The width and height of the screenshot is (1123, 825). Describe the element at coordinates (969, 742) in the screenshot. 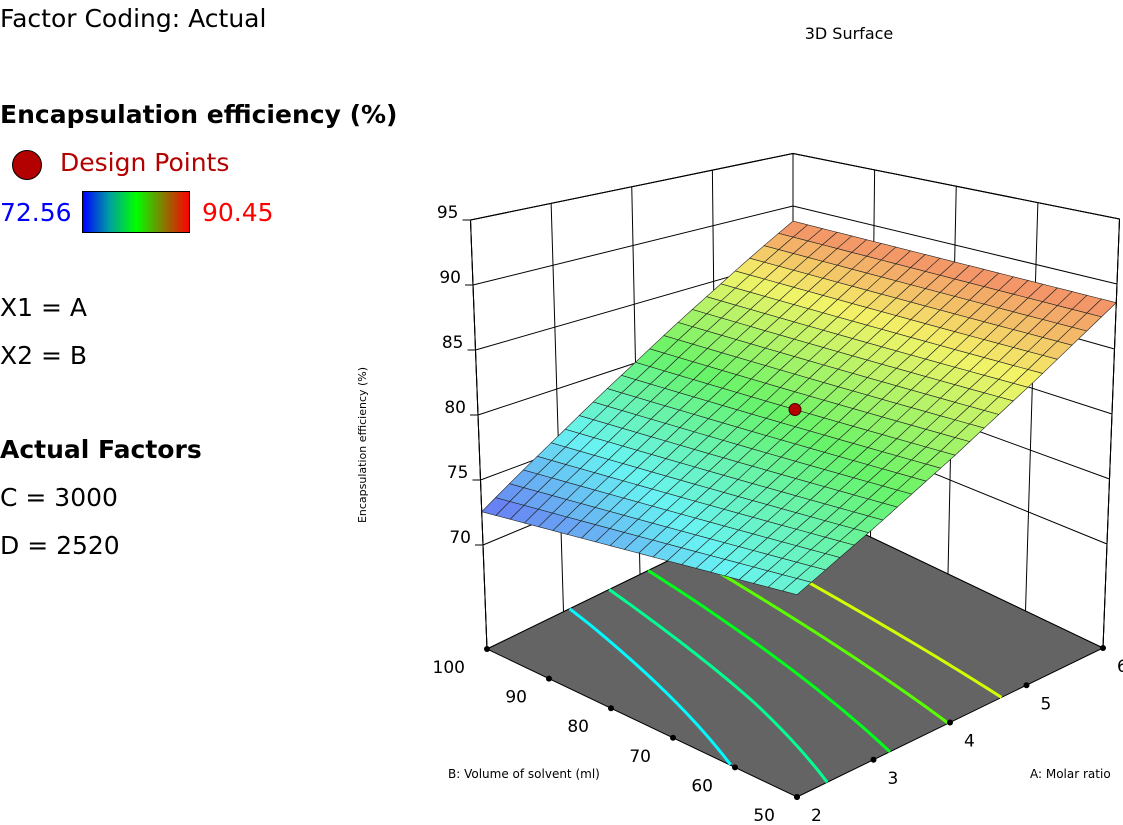

I see `x-tick-label: 4` at that location.